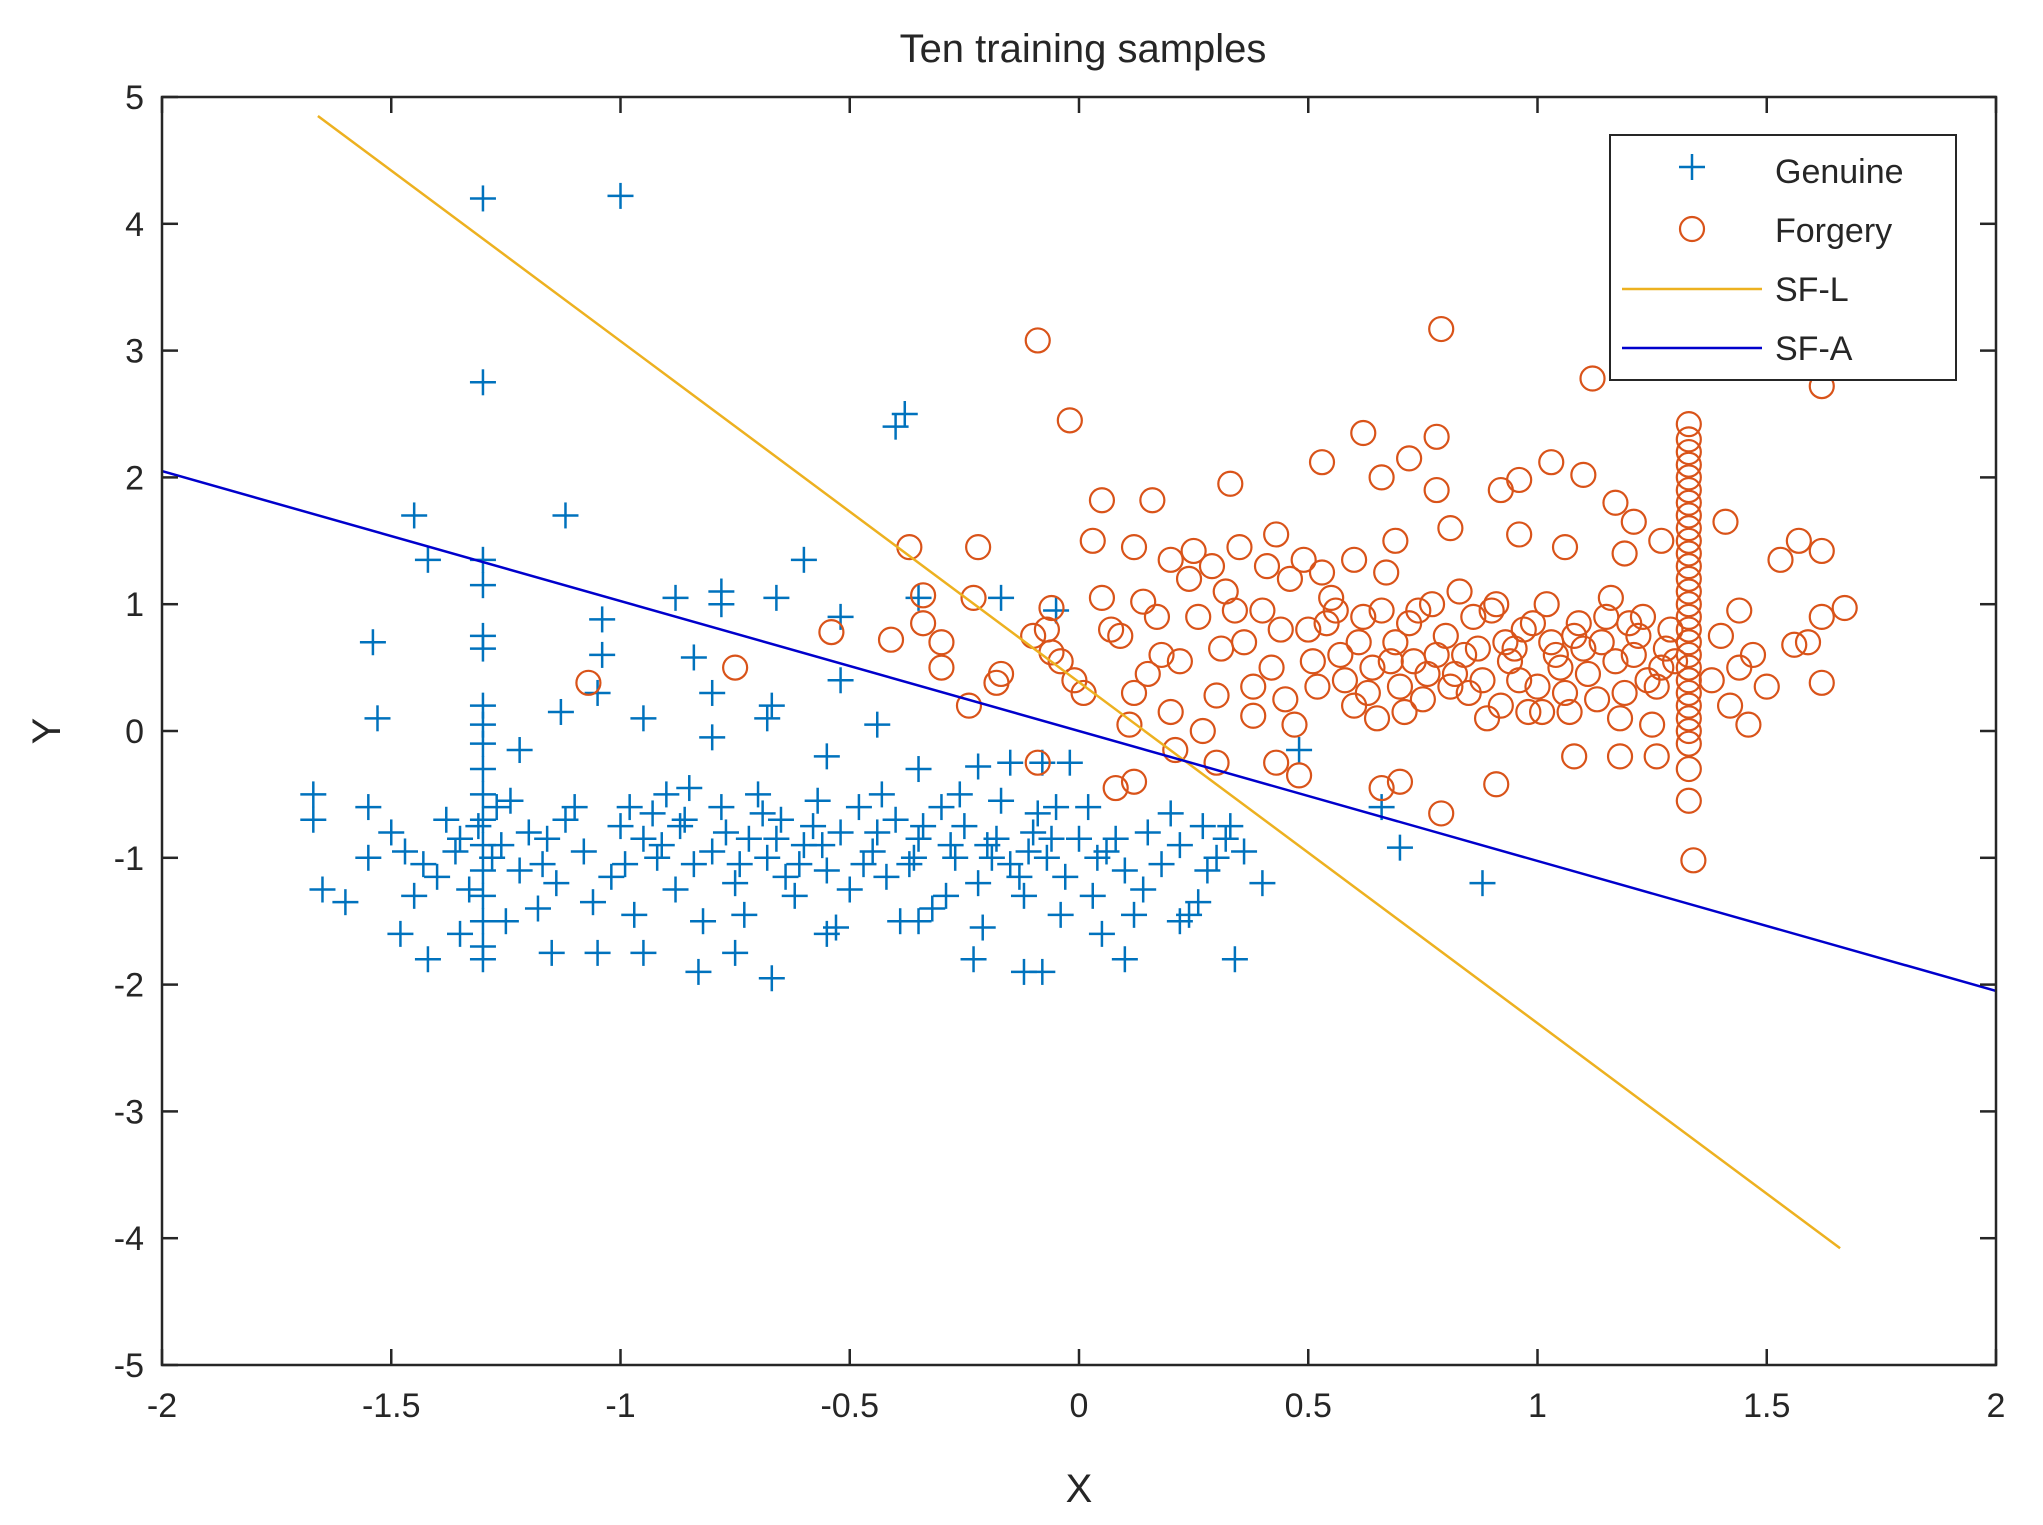  Describe the element at coordinates (1079, 1489) in the screenshot. I see `x-axis-label: X` at that location.